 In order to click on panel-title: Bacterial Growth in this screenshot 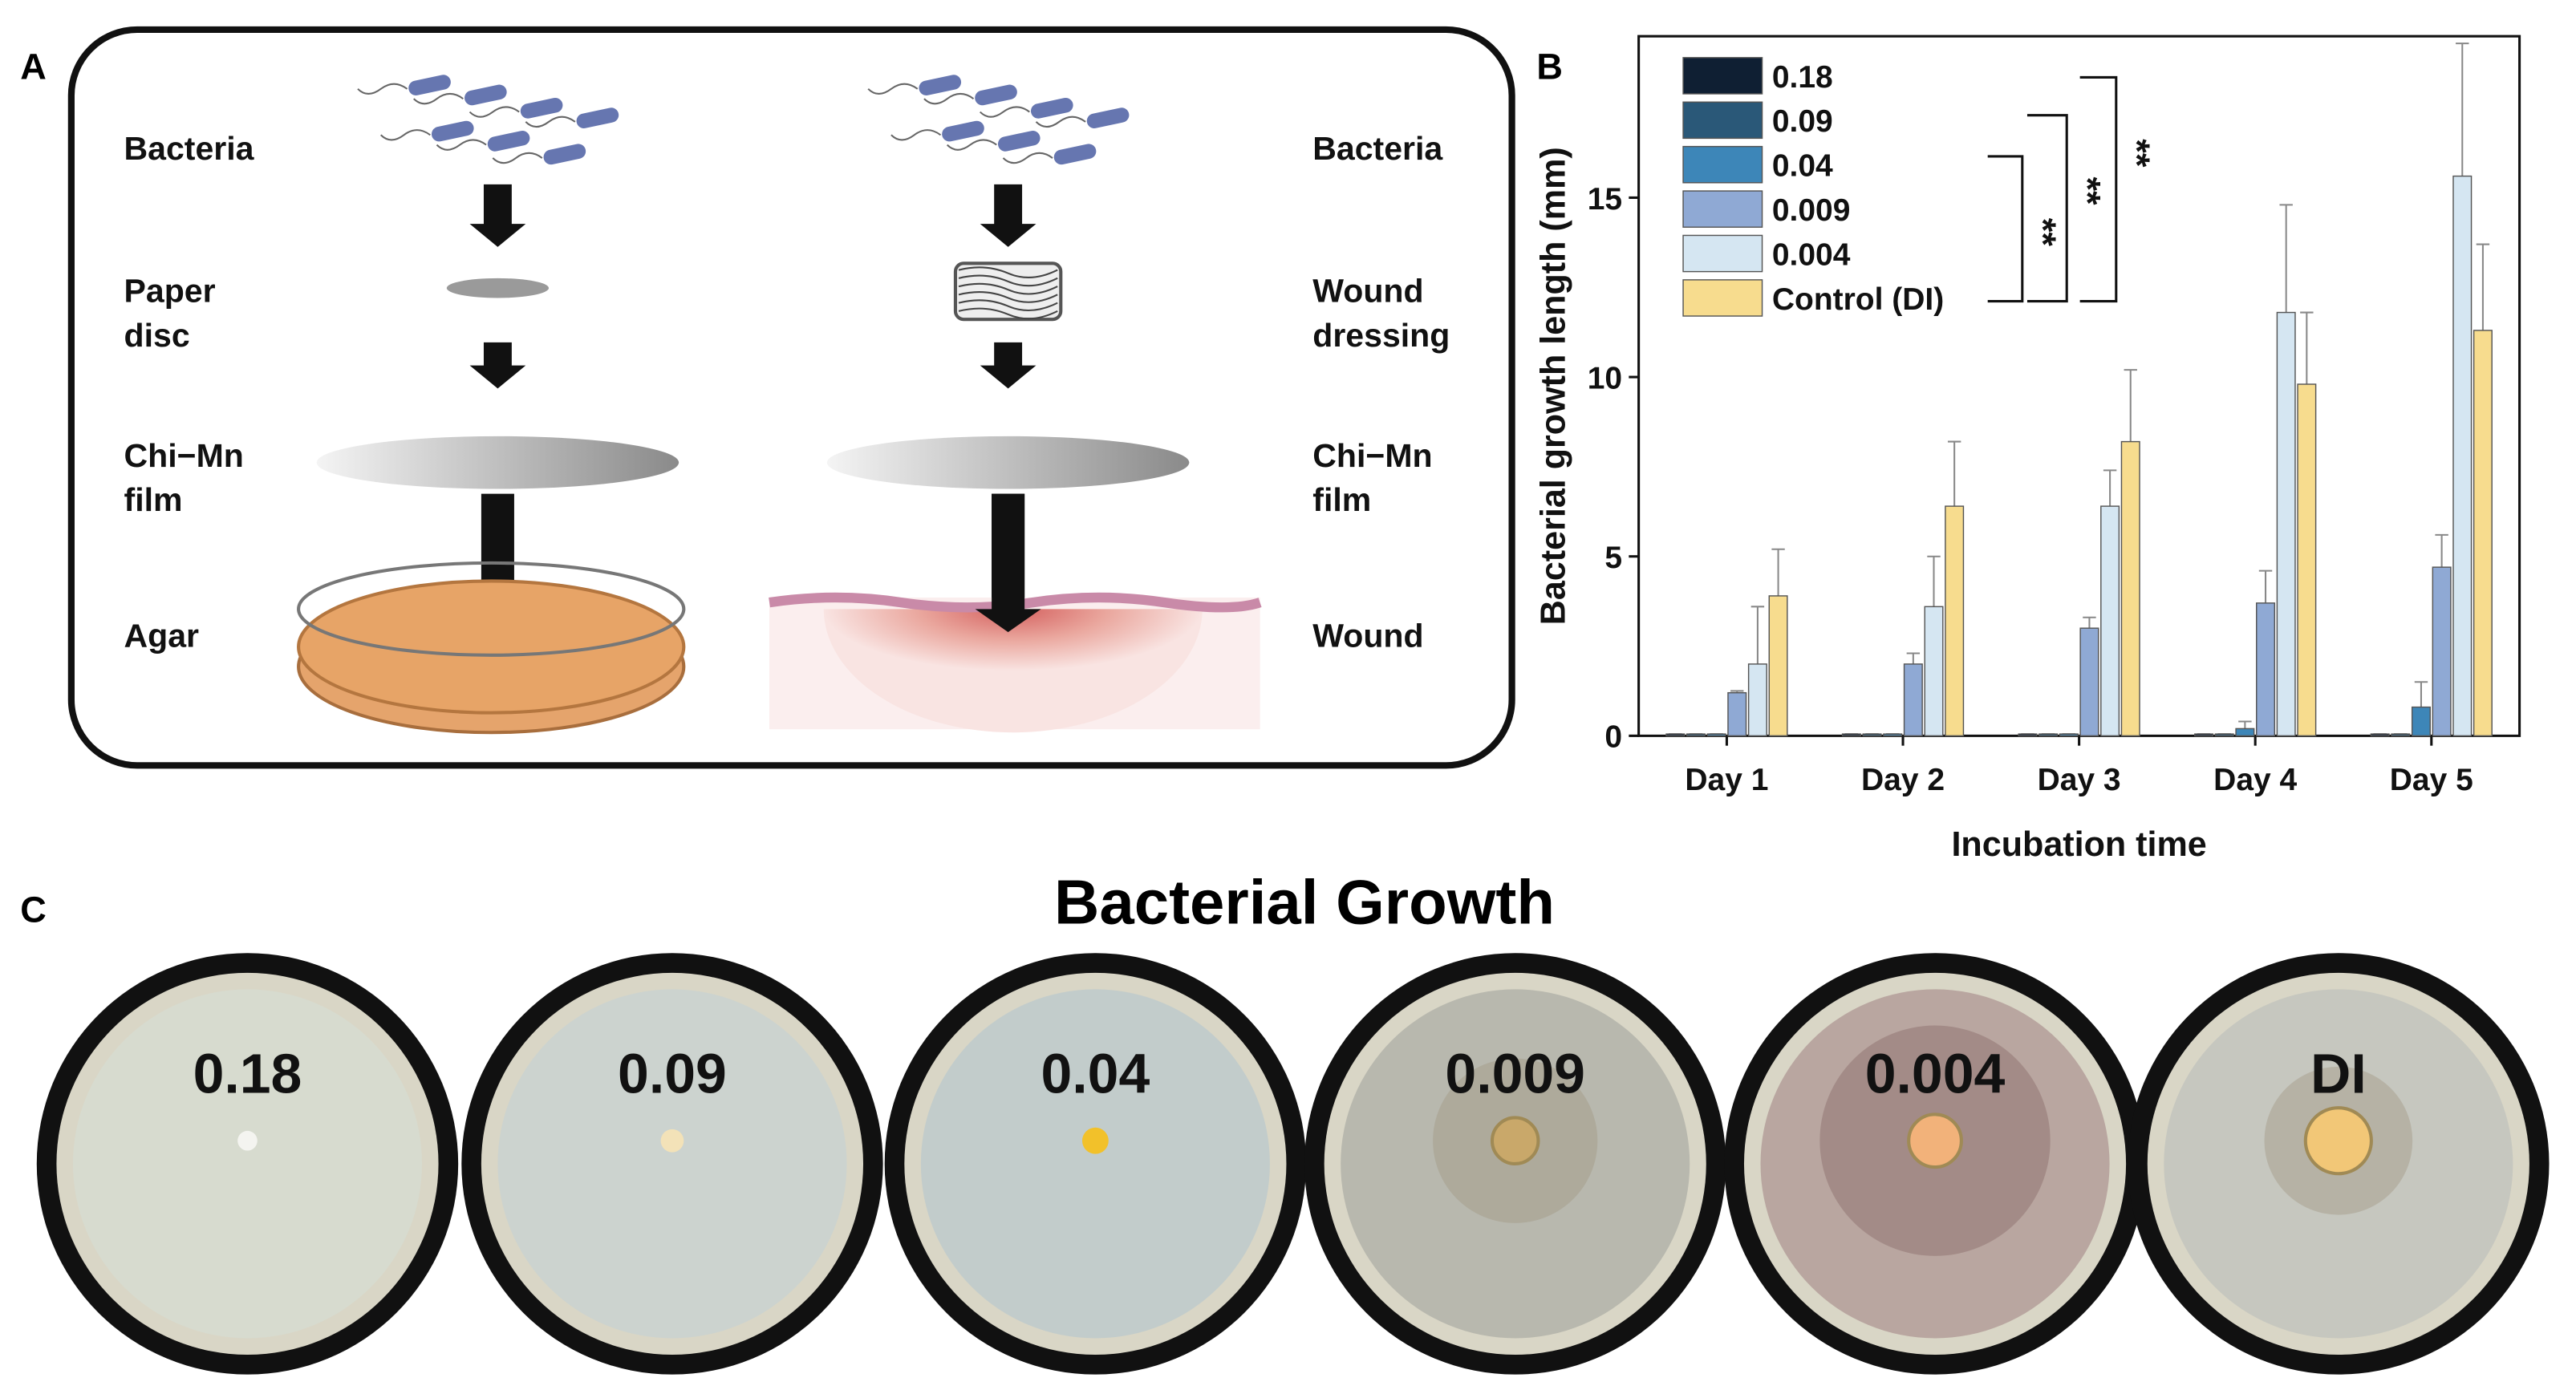, I will do `click(1304, 901)`.